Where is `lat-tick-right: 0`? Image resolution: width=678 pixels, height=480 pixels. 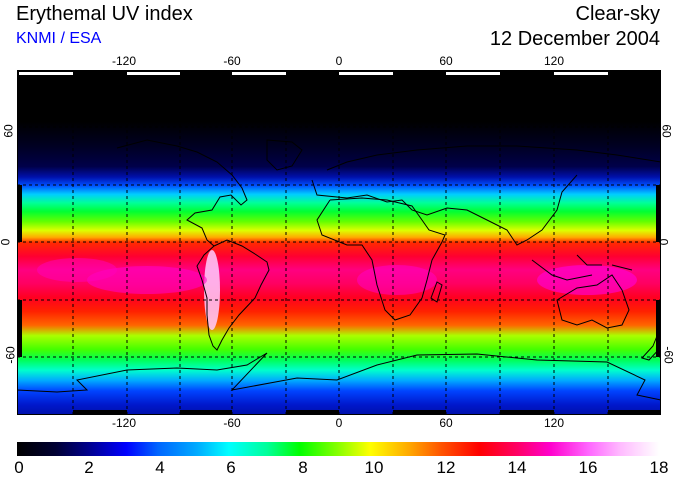
lat-tick-right: 0 is located at coordinates (663, 242).